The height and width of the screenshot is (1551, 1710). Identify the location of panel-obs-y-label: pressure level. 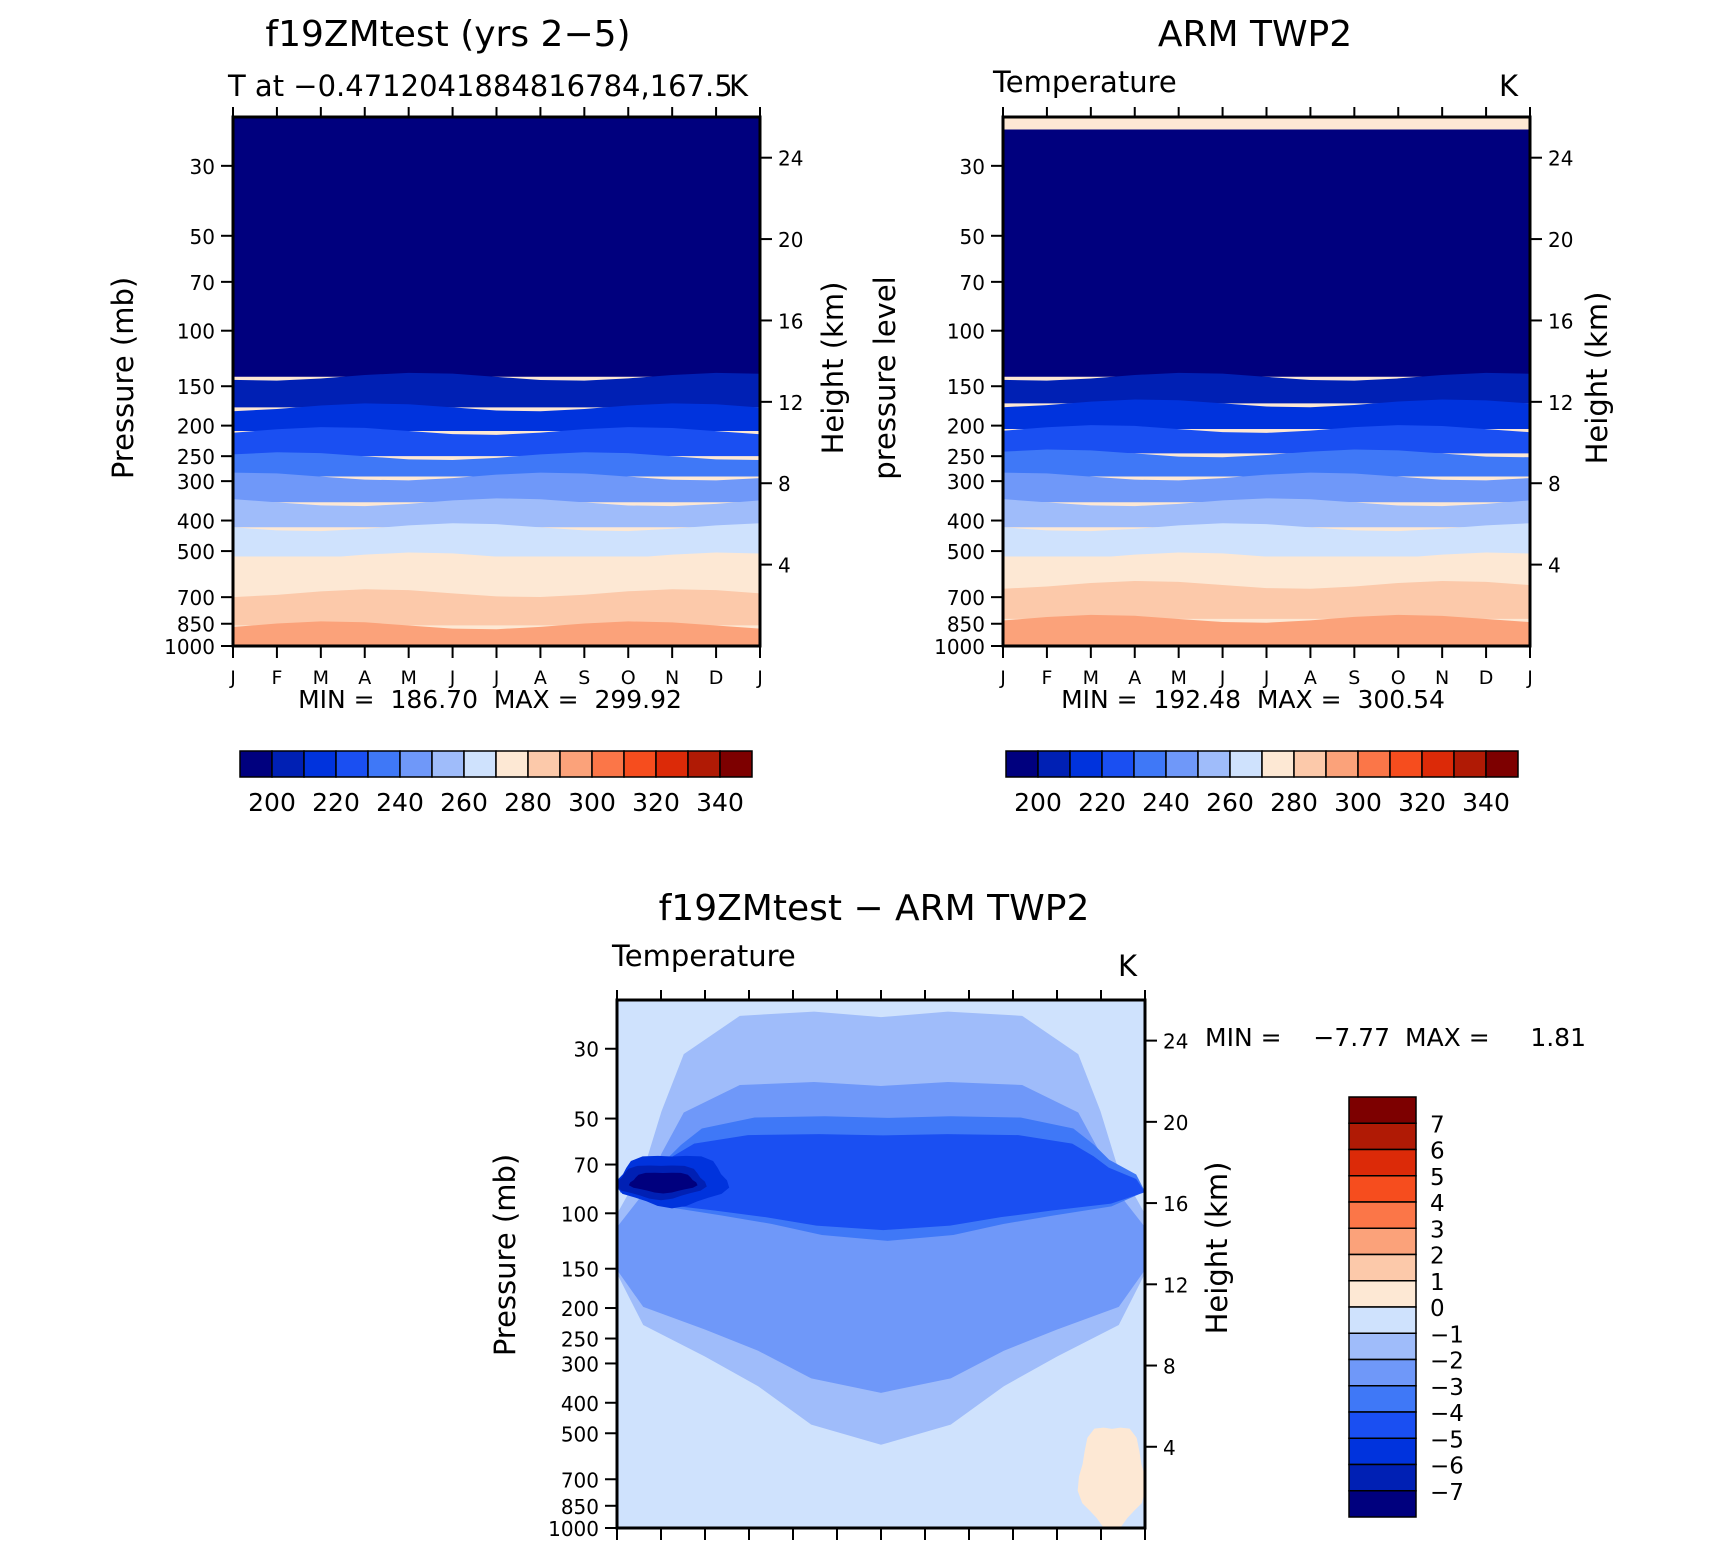
(885, 377).